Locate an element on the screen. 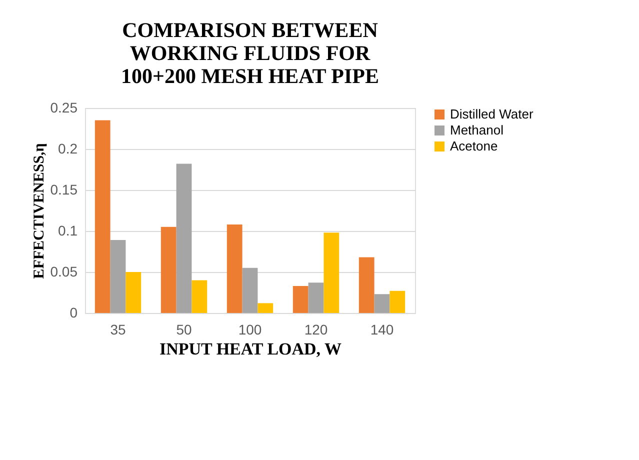 The height and width of the screenshot is (460, 639). y-tick-label: 0.25 is located at coordinates (64, 108).